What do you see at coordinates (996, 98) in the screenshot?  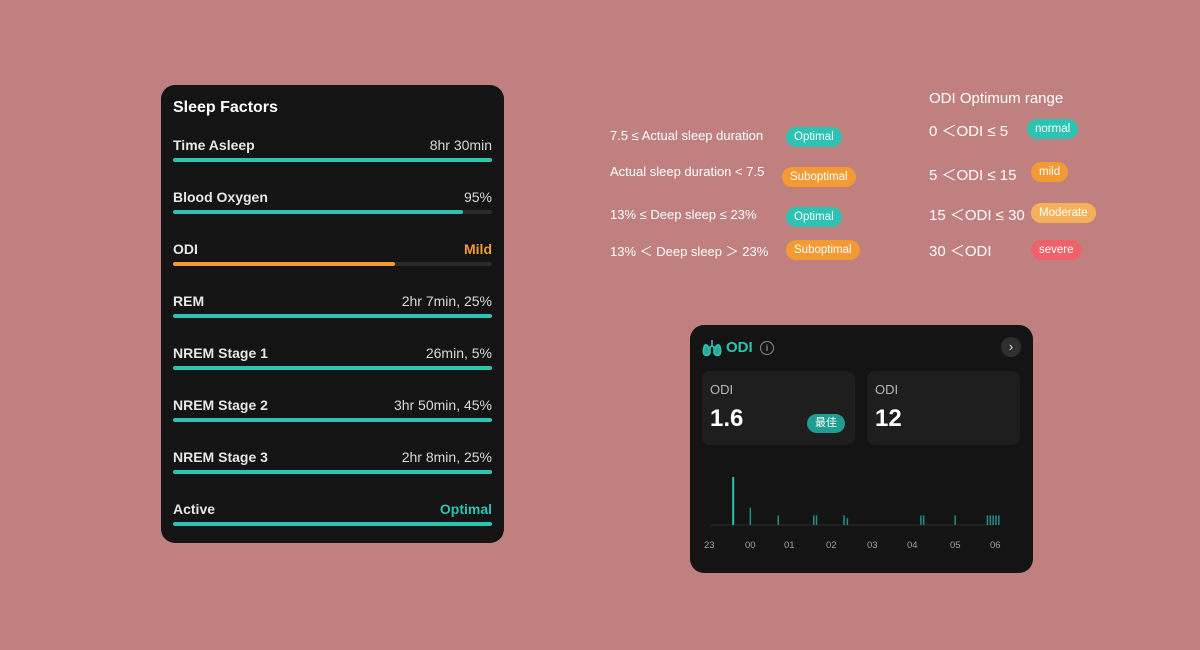 I see `odi-legend-title: ODI Optimum range` at bounding box center [996, 98].